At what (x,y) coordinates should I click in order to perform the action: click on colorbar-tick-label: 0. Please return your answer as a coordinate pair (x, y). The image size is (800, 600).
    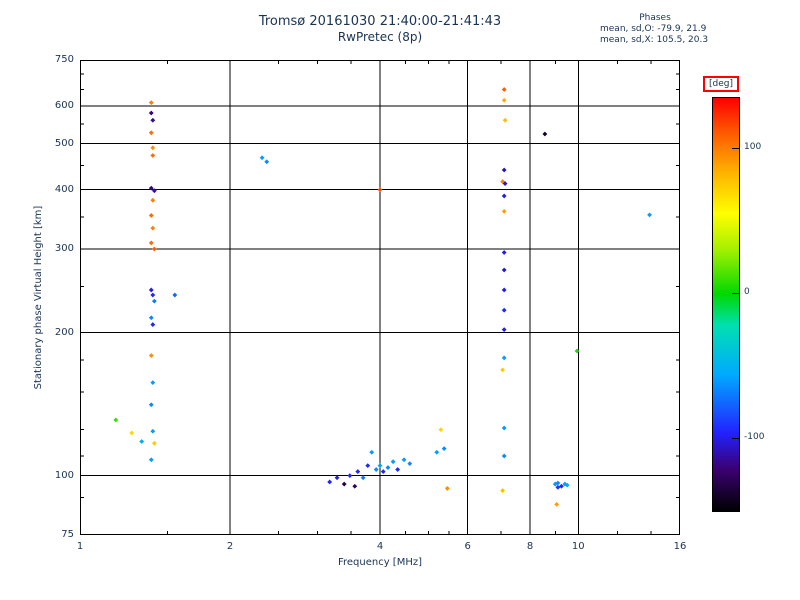
    Looking at the image, I should click on (747, 291).